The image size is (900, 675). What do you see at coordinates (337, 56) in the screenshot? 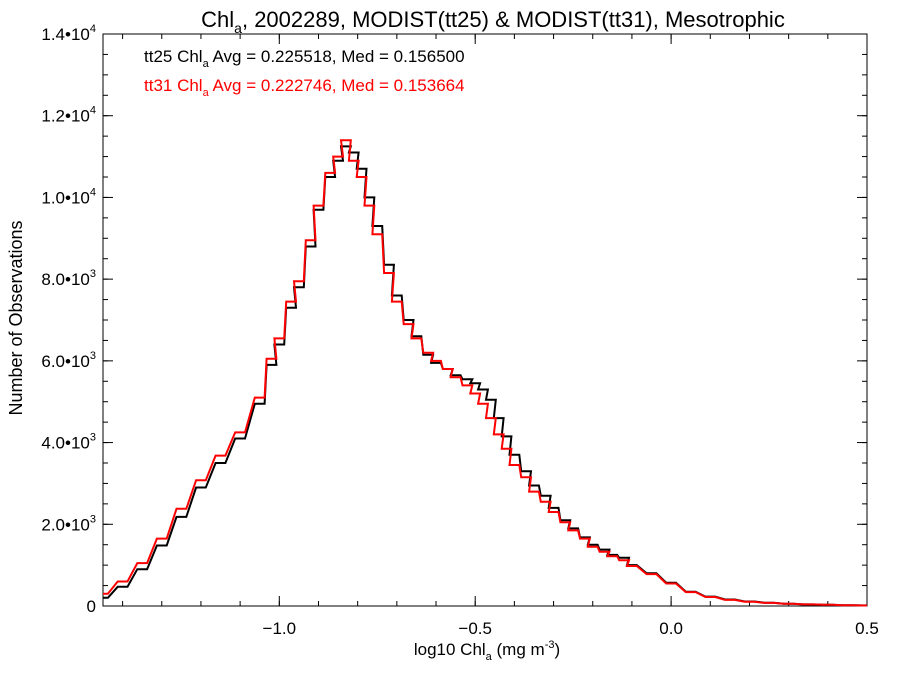
I see `legend-entry-tt25-post: Avg = 0.225518, Med = 0.156500` at bounding box center [337, 56].